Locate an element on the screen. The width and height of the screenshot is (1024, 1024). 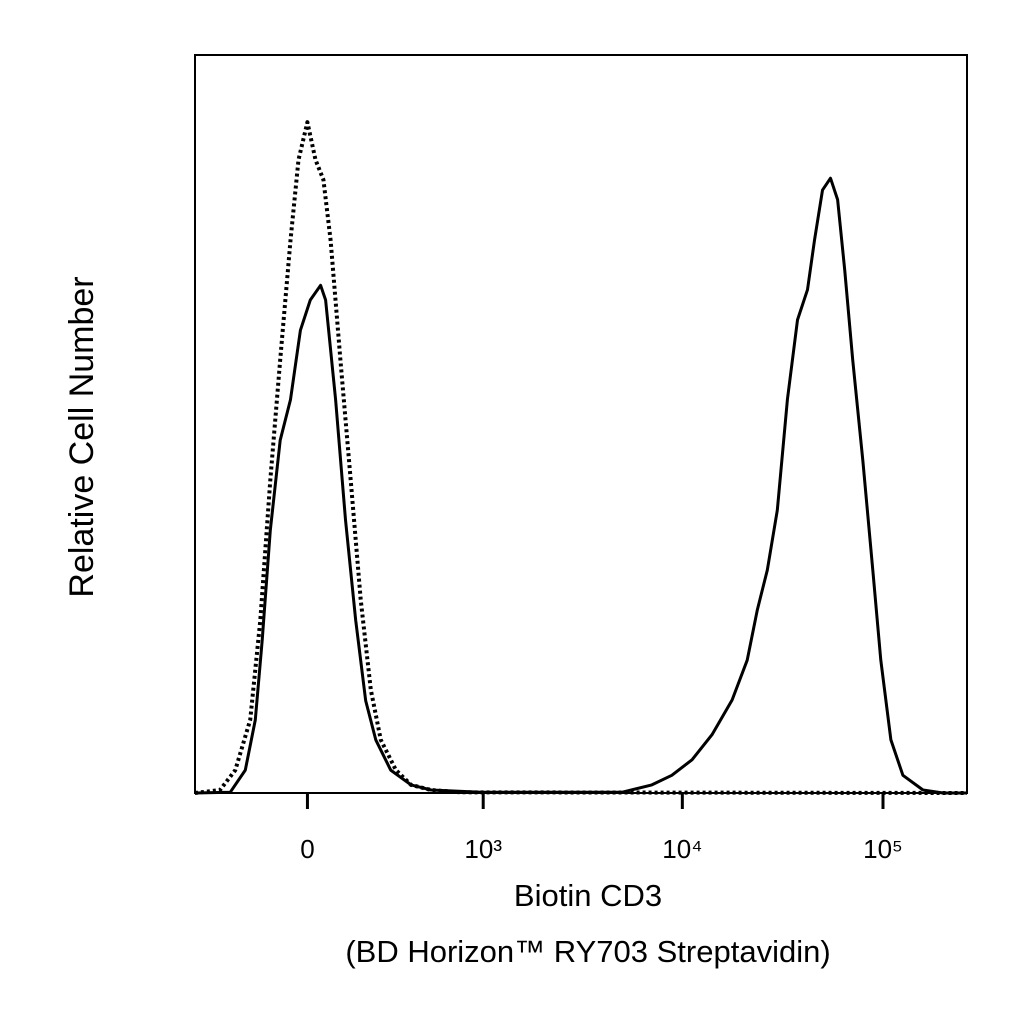
x-tick-label: 10⁴ is located at coordinates (682, 849).